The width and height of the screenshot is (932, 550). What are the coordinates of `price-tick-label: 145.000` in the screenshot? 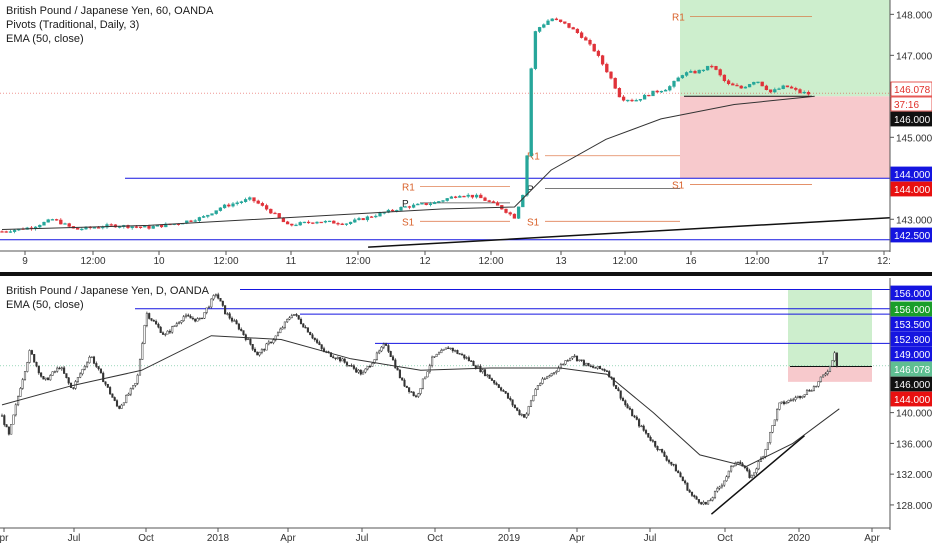 It's located at (914, 138).